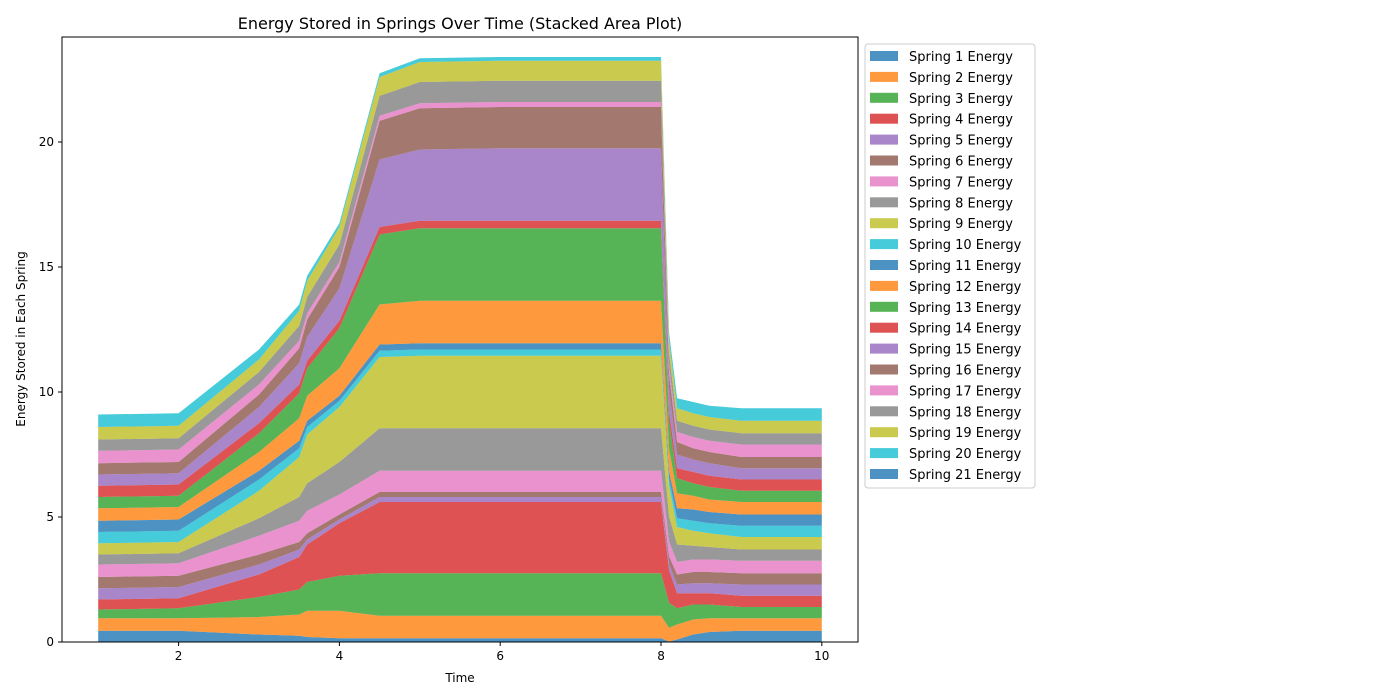 The image size is (1400, 700). What do you see at coordinates (821, 656) in the screenshot?
I see `x-tick-label: 10` at bounding box center [821, 656].